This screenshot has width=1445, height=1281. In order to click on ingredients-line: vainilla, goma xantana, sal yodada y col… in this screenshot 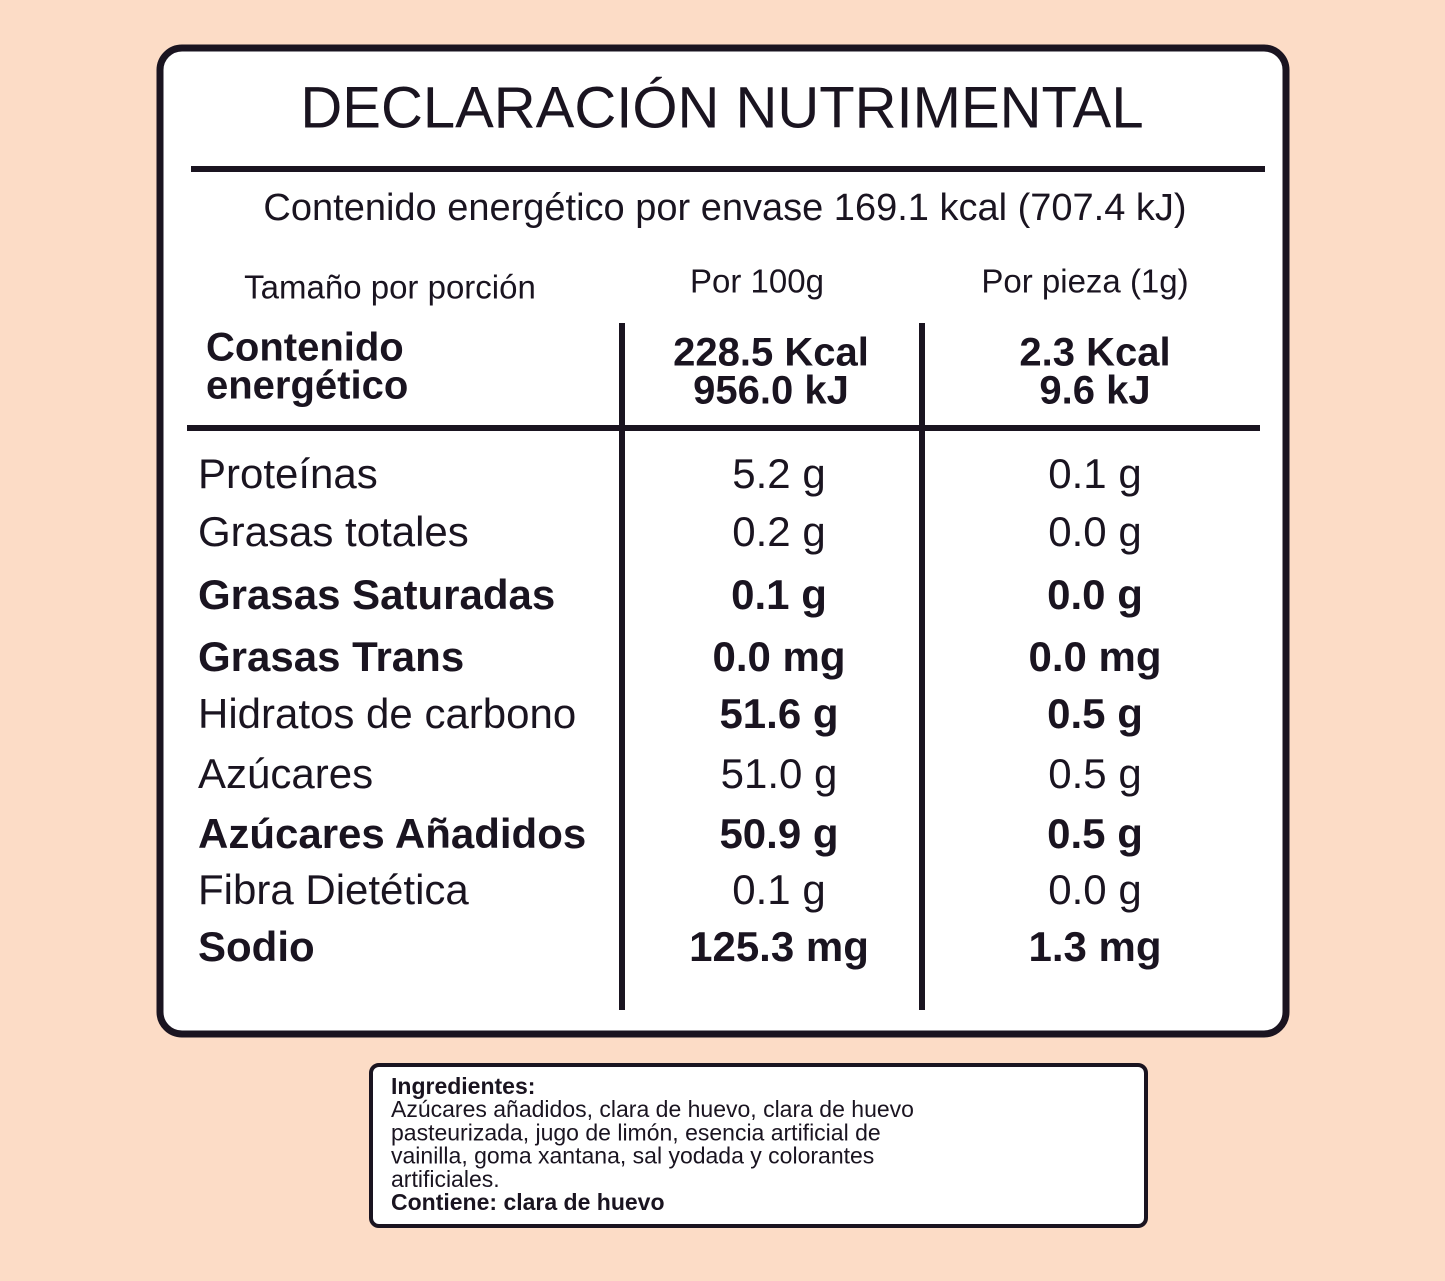, I will do `click(632, 1156)`.